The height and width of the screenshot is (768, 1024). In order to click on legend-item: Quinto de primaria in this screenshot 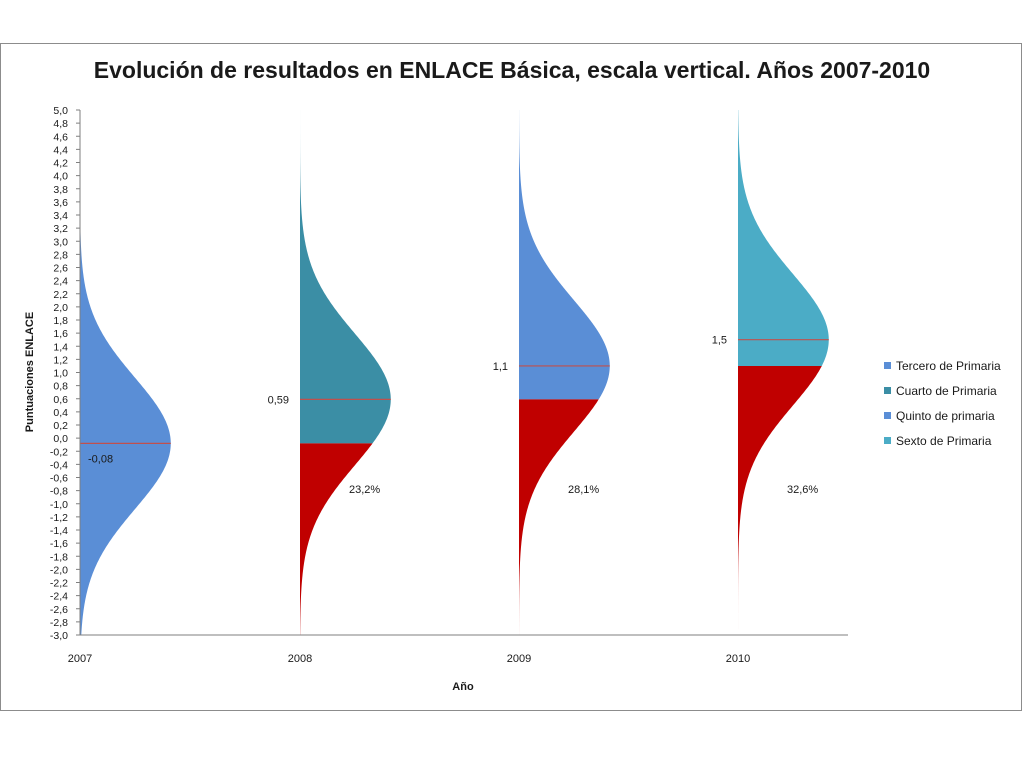, I will do `click(942, 415)`.